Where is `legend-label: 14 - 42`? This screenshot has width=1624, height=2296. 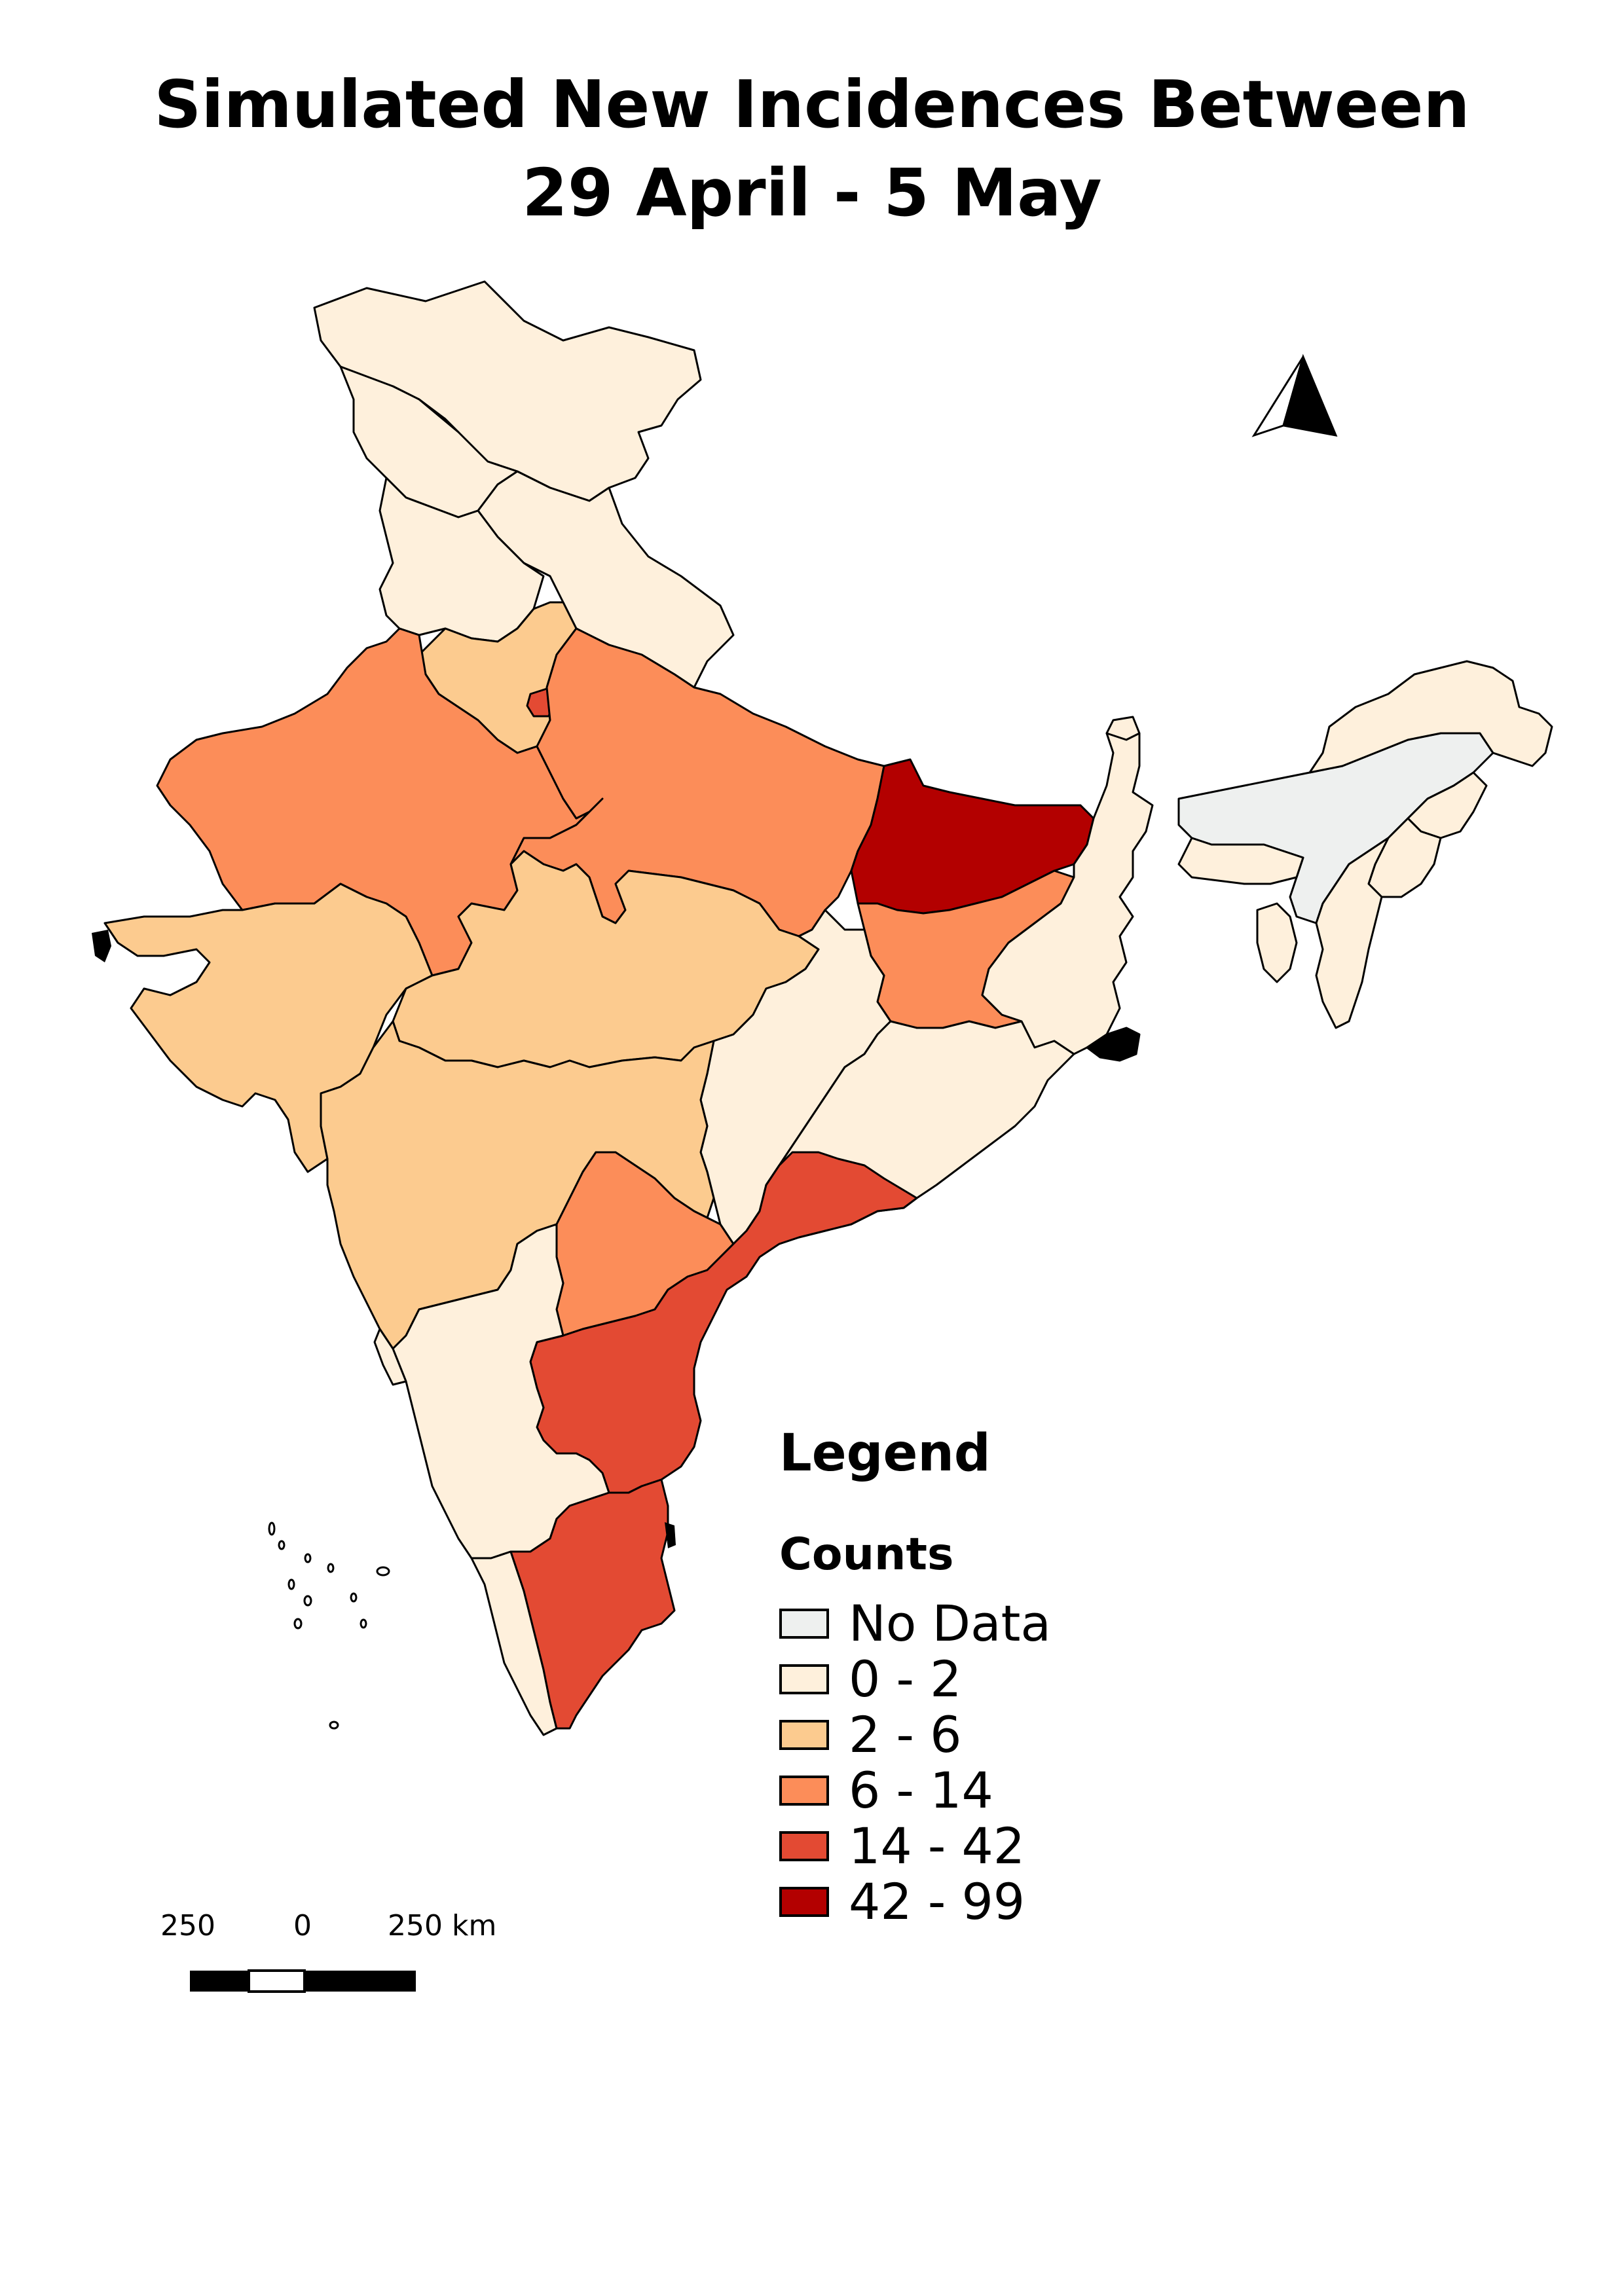
legend-label: 14 - 42 is located at coordinates (937, 1846).